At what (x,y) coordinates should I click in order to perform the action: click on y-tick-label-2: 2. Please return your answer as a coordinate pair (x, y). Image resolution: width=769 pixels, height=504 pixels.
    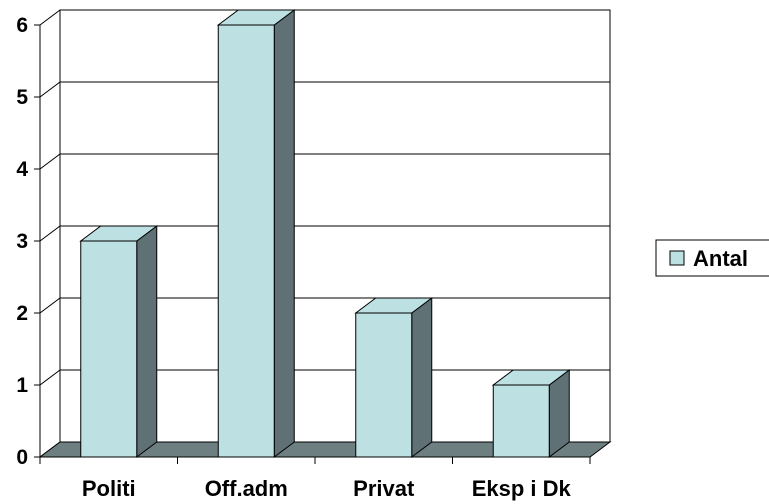
    Looking at the image, I should click on (22, 313).